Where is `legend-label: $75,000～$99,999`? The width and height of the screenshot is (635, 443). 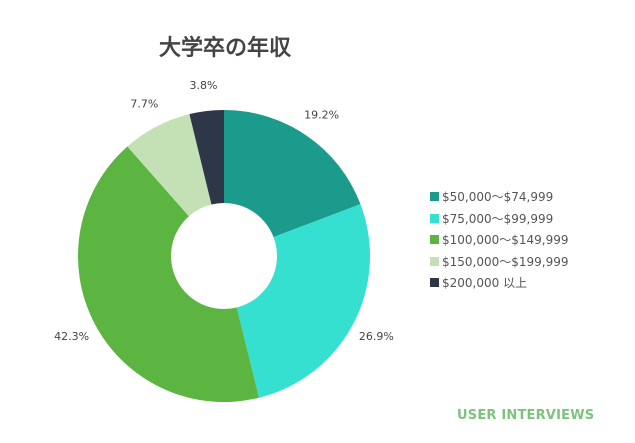
legend-label: $75,000～$99,999 is located at coordinates (498, 218).